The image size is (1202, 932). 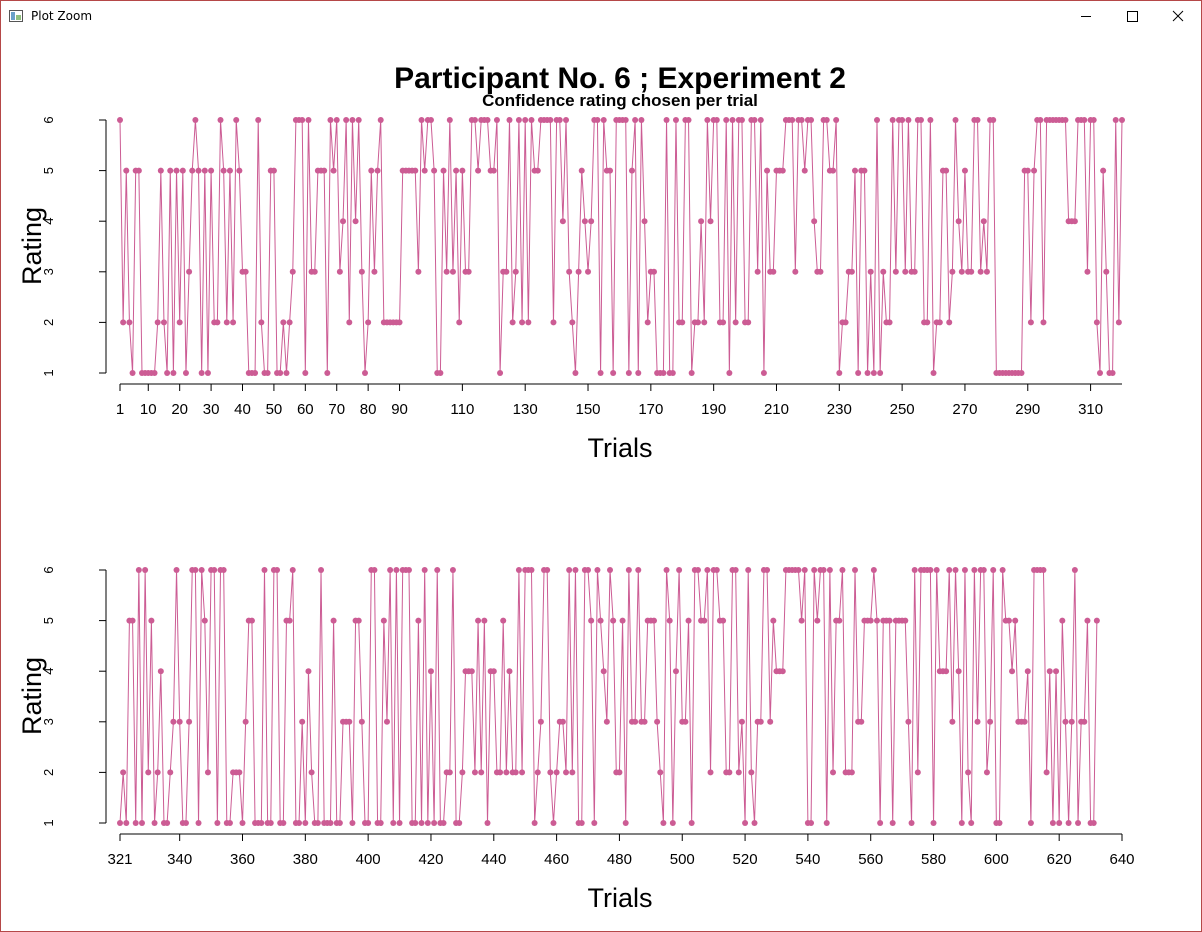 I want to click on title-bar: Plot Zoom, so click(x=601, y=16).